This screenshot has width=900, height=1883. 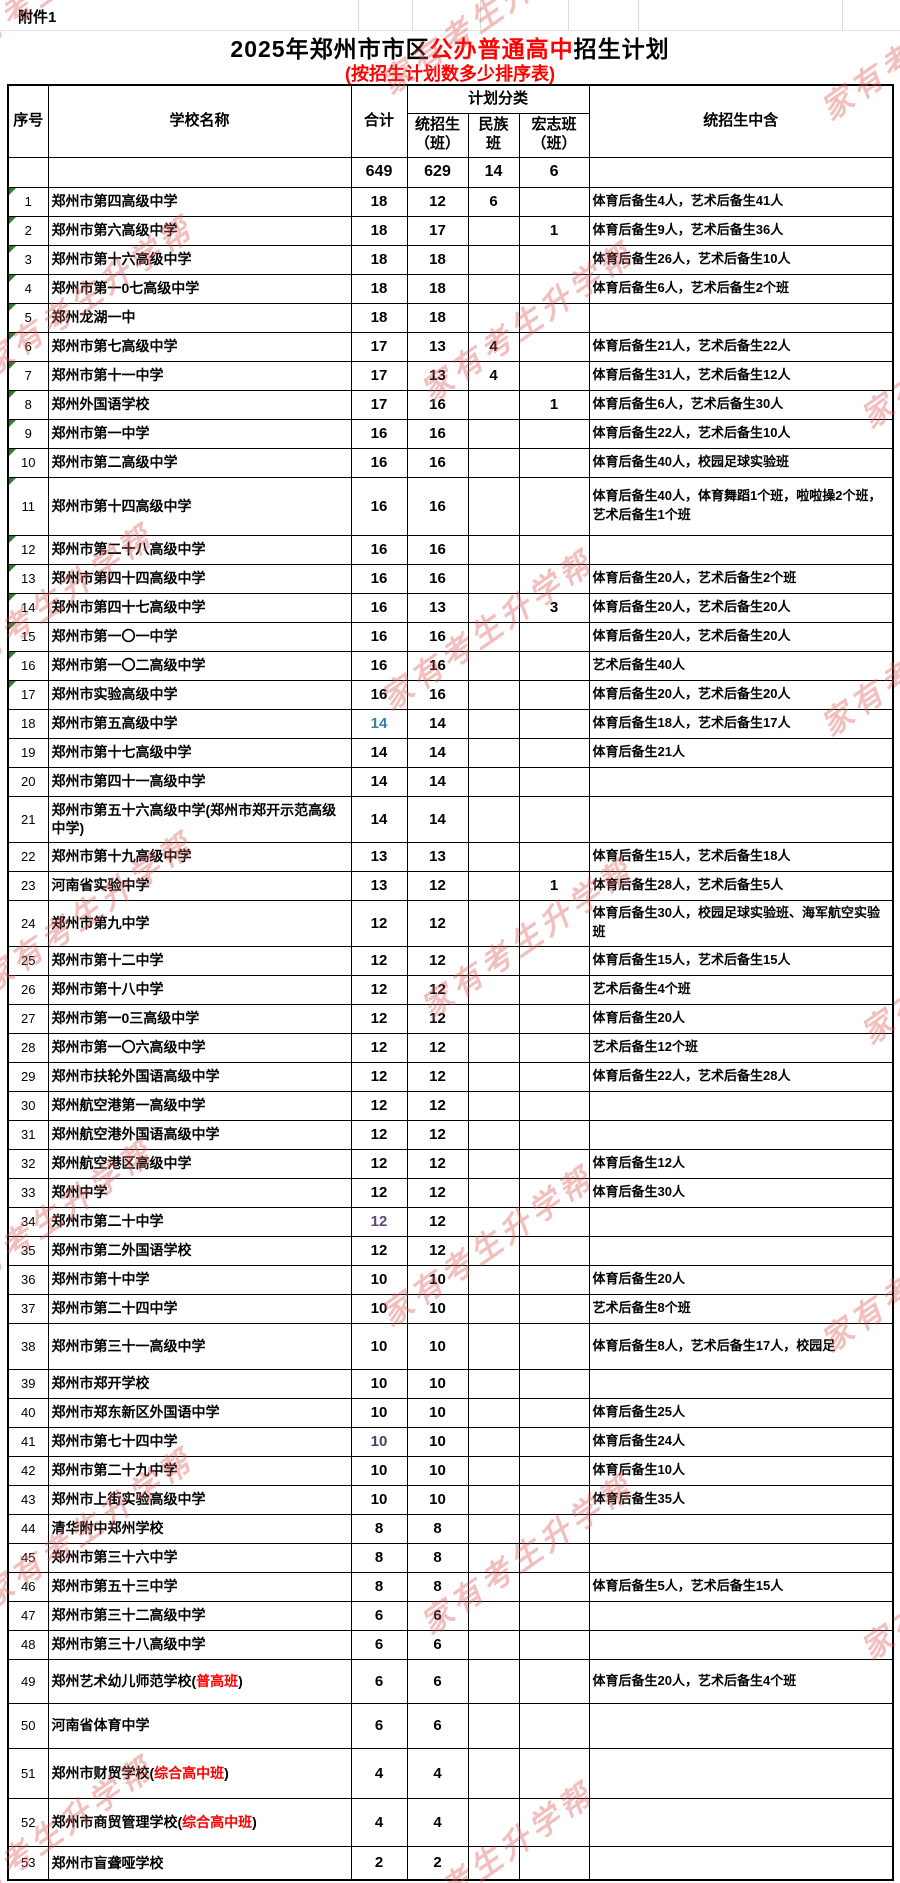 I want to click on tongzhao-cell: 4, so click(x=437, y=1773).